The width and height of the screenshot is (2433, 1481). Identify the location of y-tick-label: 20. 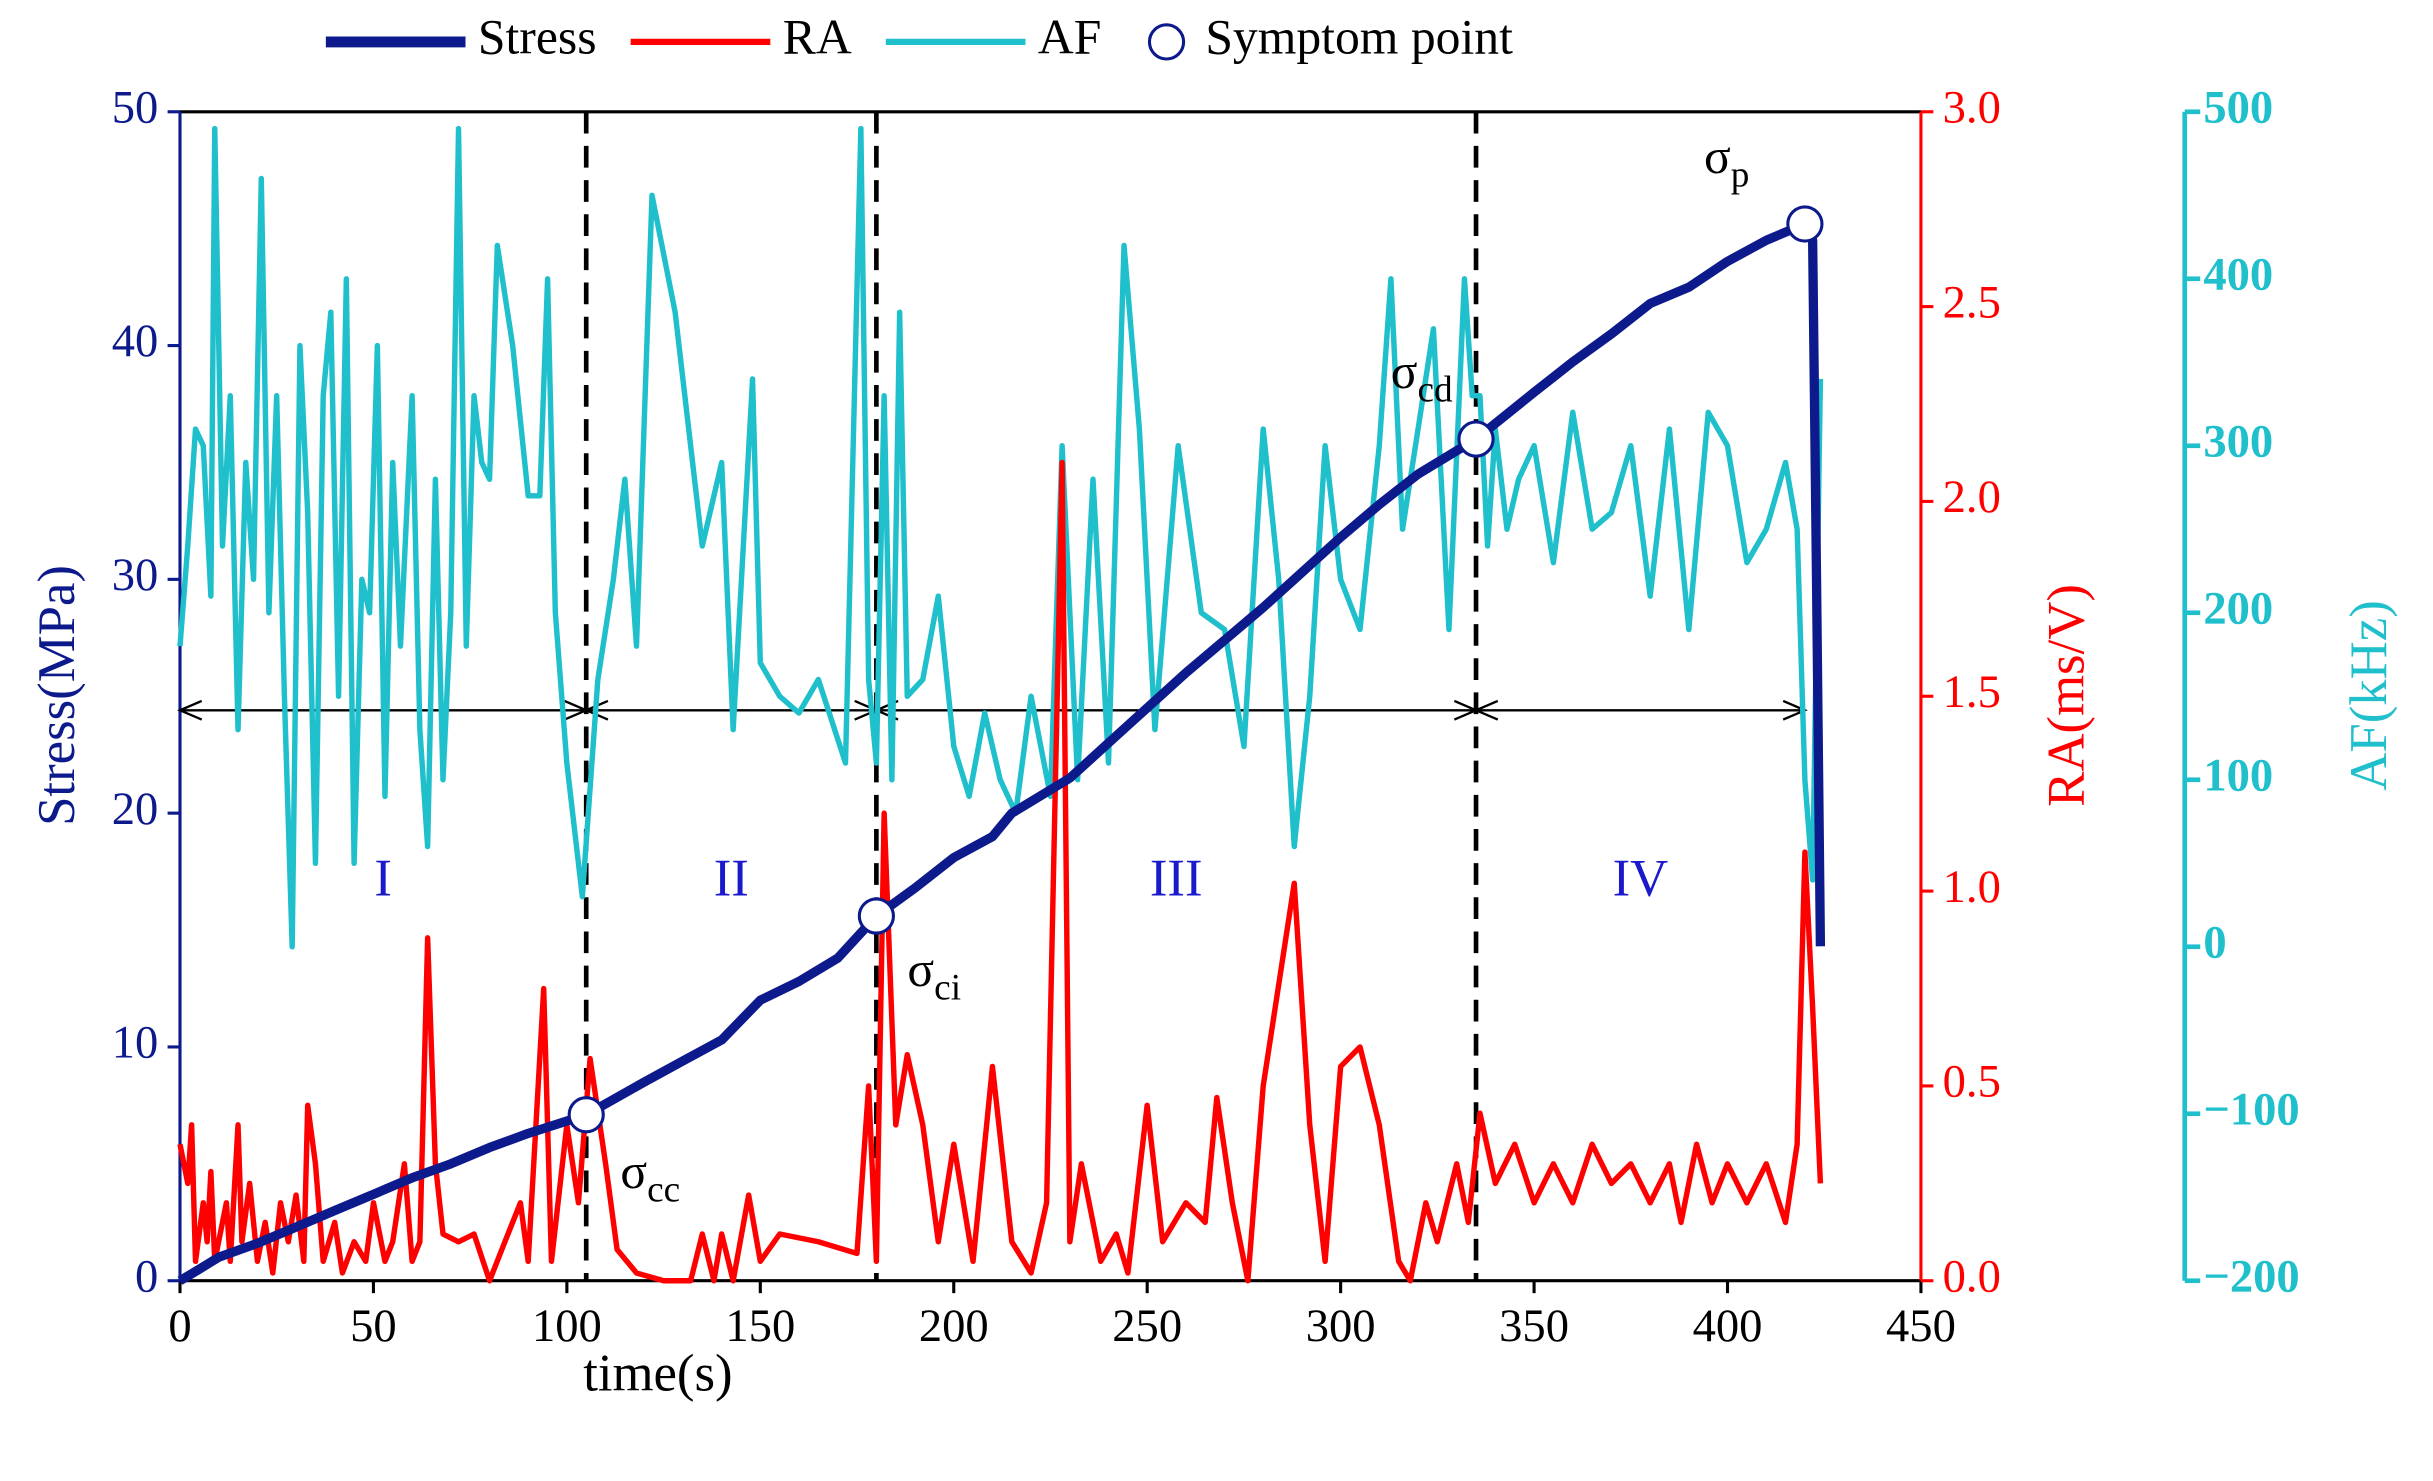
(135, 809).